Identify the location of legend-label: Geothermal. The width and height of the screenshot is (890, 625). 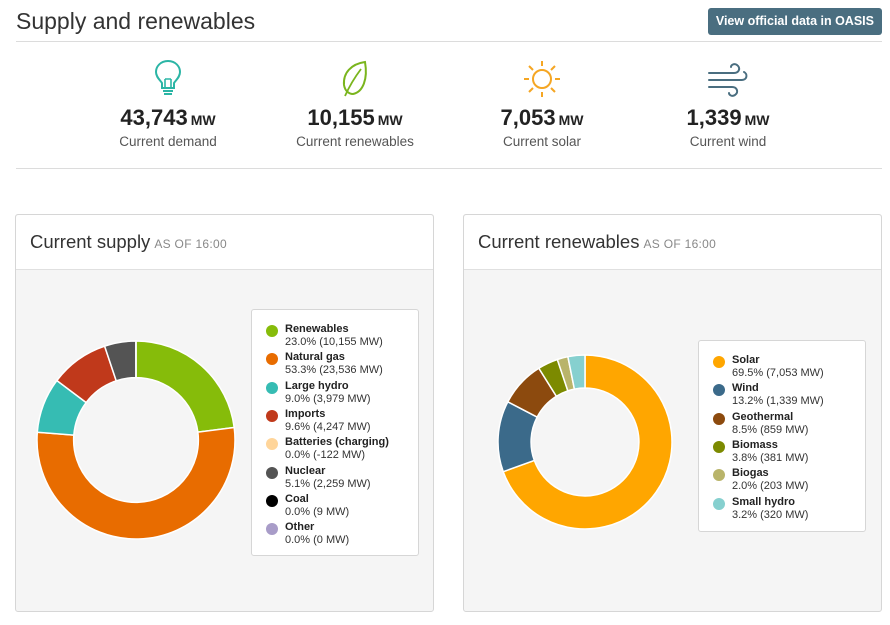
(763, 416).